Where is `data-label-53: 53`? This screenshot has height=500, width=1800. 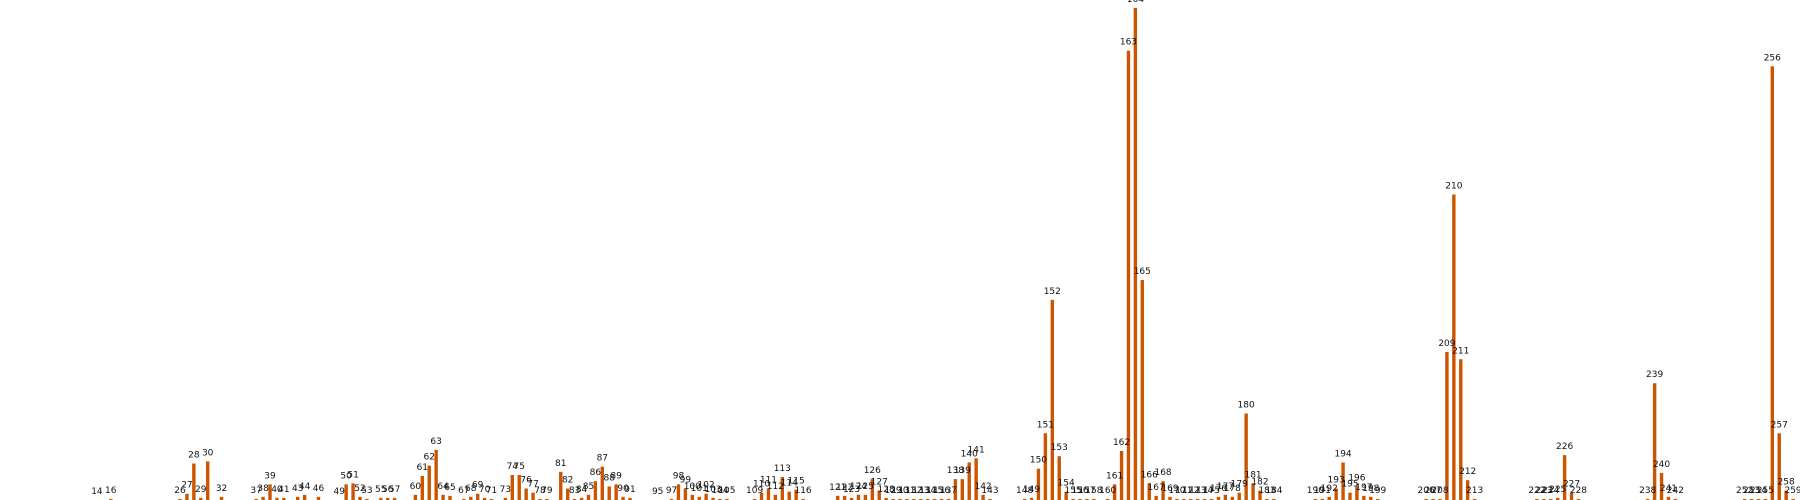 data-label-53: 53 is located at coordinates (366, 491).